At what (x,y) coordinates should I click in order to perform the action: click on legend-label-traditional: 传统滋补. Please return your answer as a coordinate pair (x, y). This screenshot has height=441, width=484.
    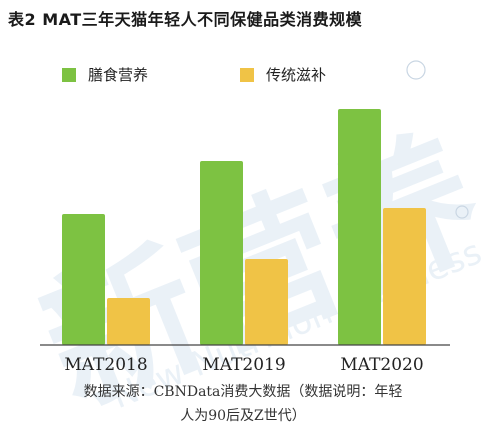
    Looking at the image, I should click on (296, 75).